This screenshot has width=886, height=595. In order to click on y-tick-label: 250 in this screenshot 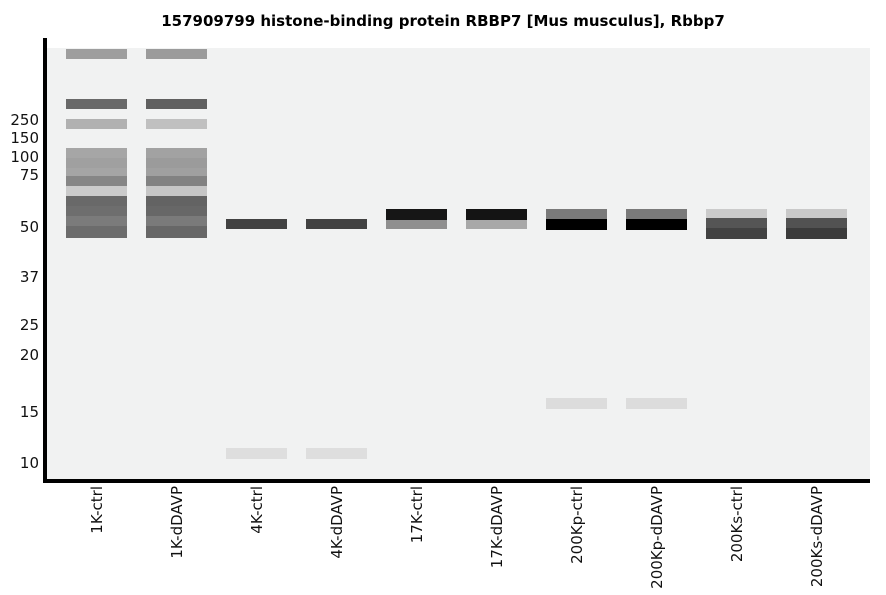, I will do `click(24, 120)`.